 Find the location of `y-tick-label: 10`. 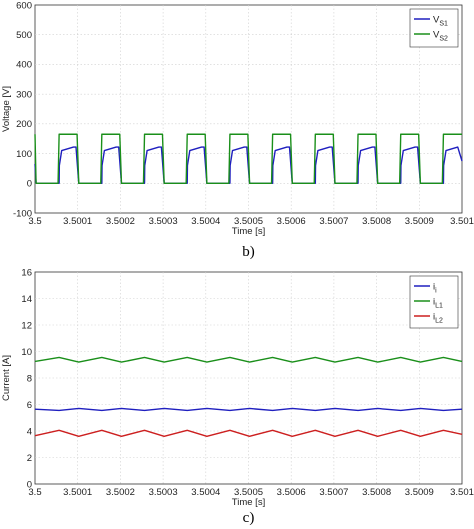

y-tick-label: 10 is located at coordinates (26, 352).